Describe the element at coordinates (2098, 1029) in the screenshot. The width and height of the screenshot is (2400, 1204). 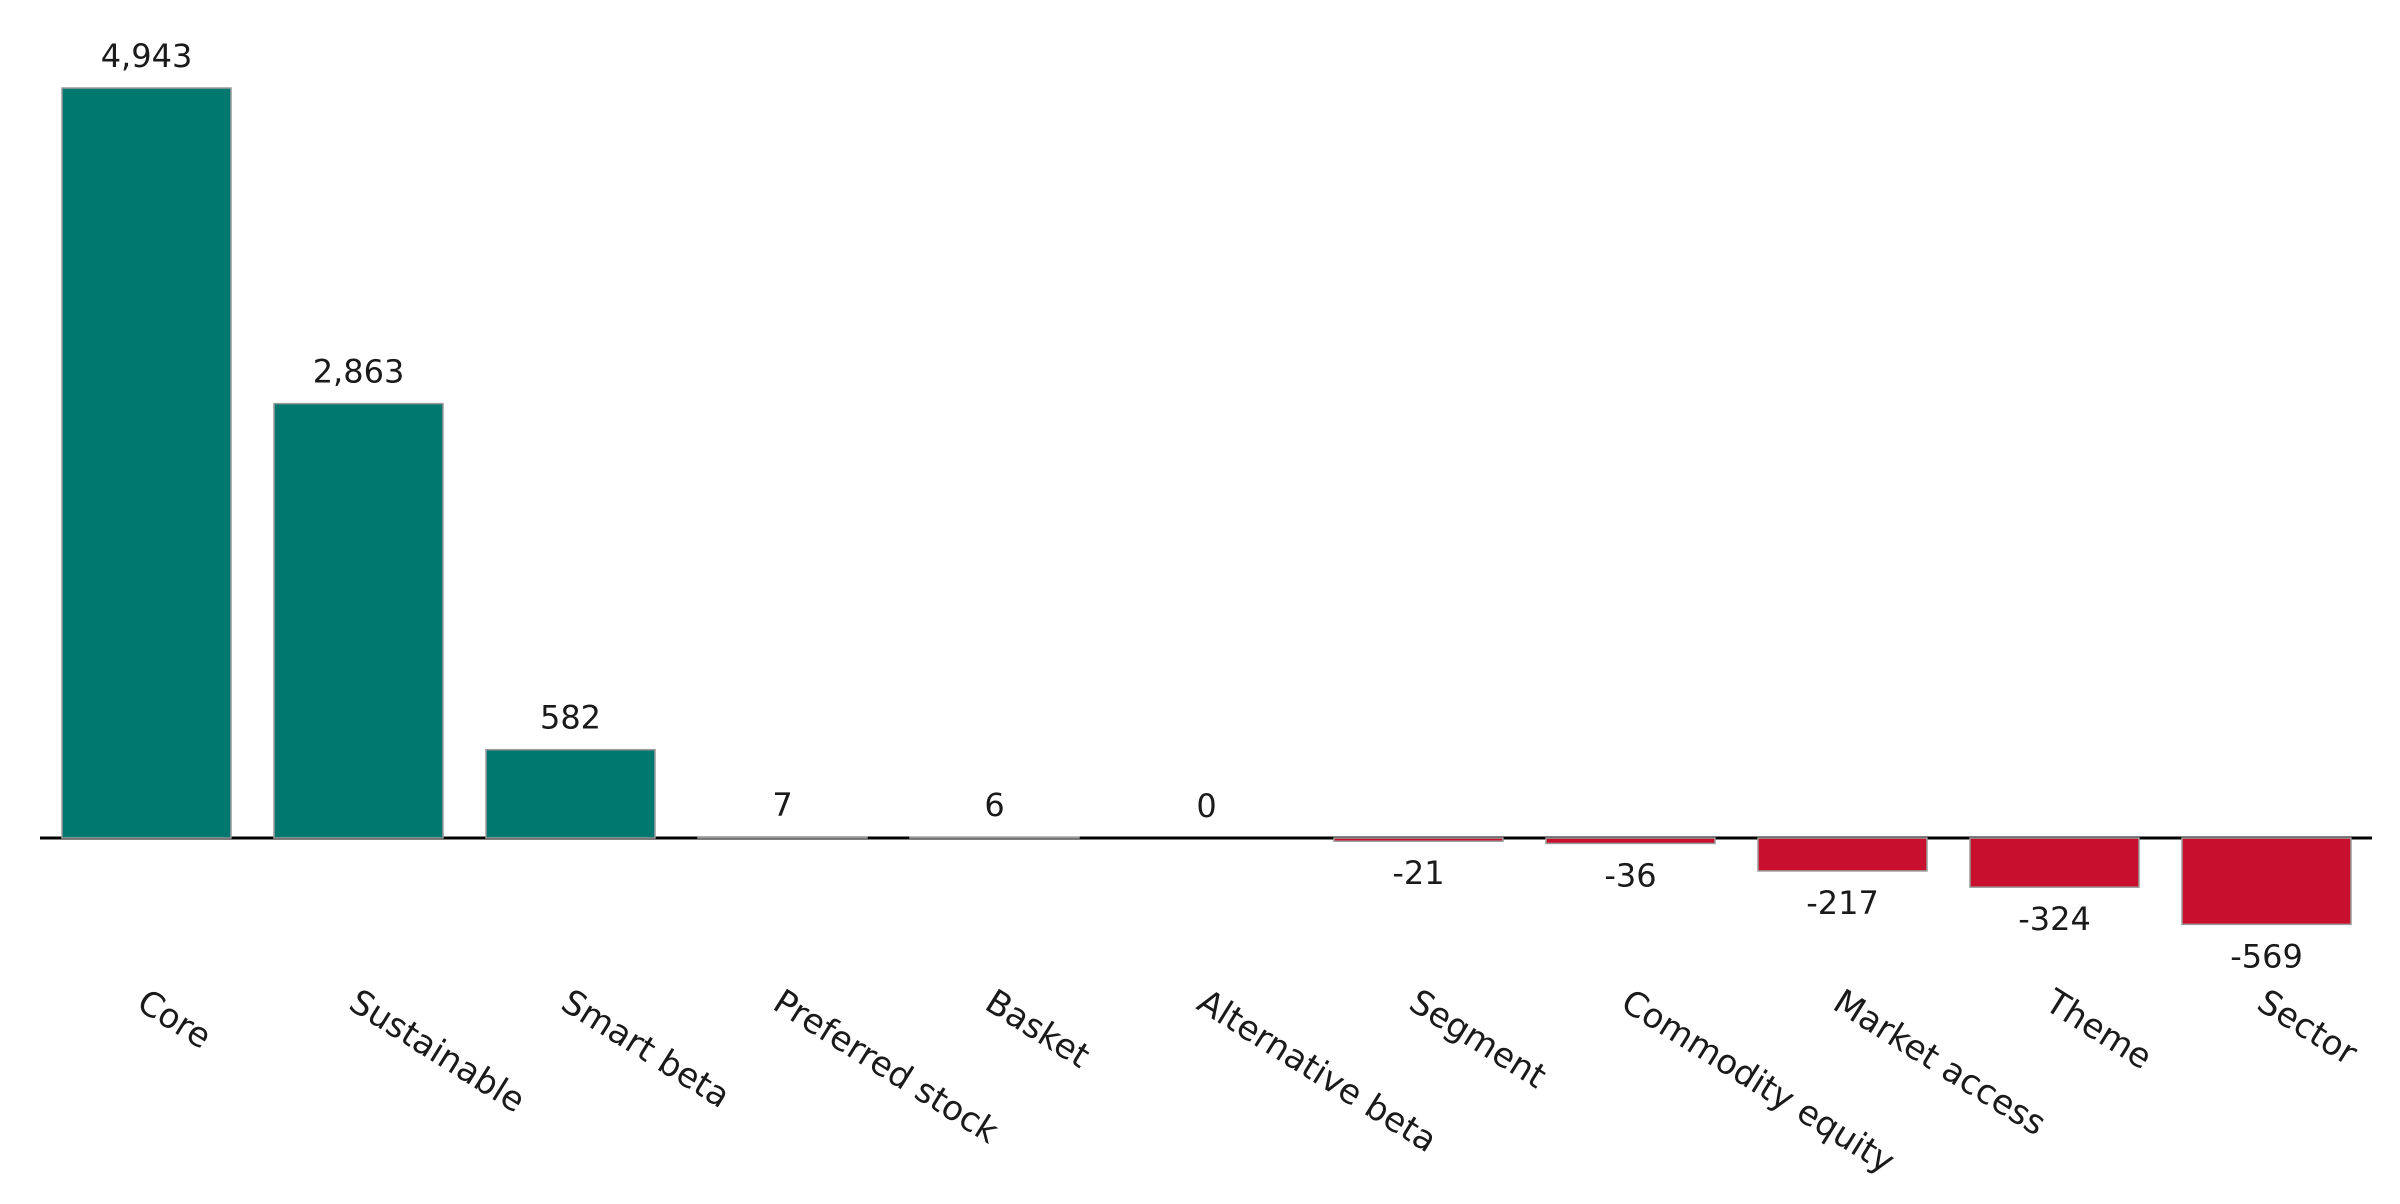
I see `x-tick-label: Theme` at that location.